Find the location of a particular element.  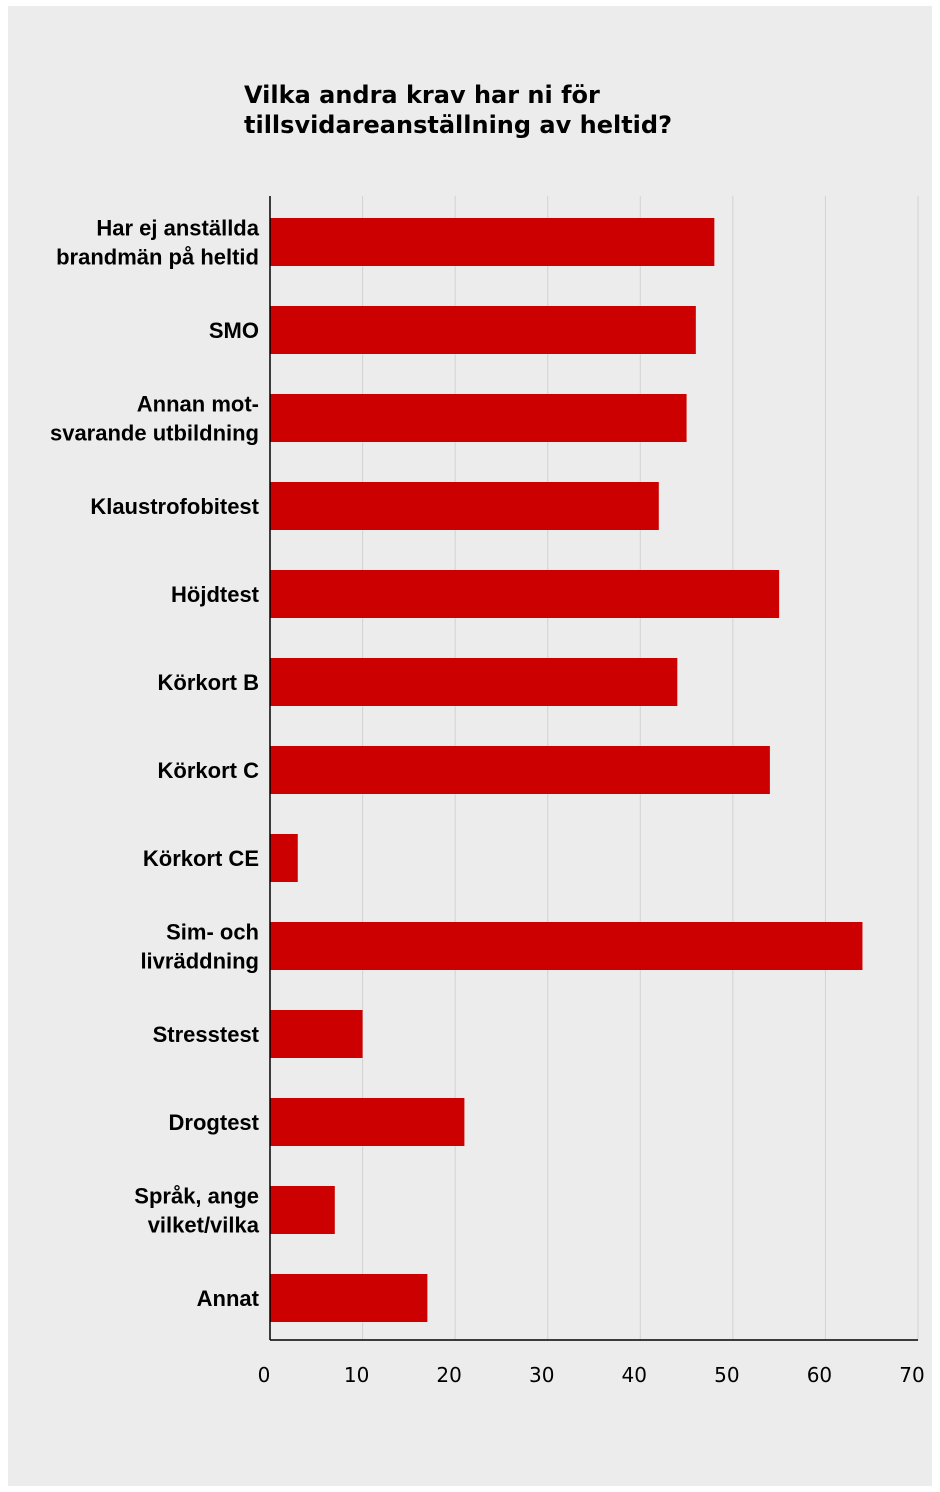

category-label: SMO is located at coordinates (234, 330).